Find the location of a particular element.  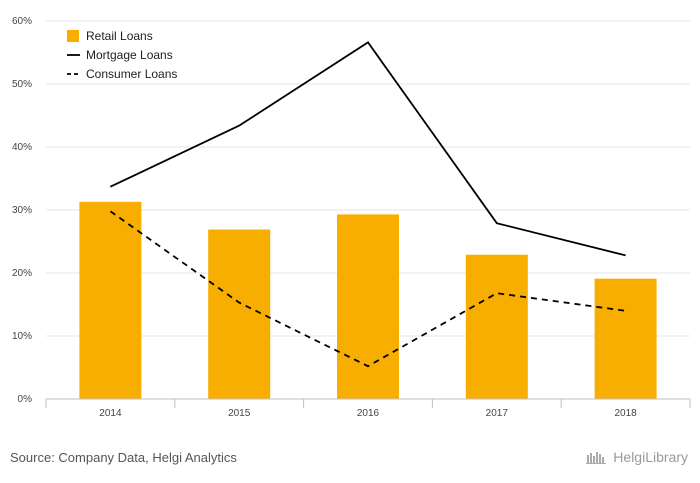

x-axis: 2014 2015 2016 2017 2018 is located at coordinates (368, 408).